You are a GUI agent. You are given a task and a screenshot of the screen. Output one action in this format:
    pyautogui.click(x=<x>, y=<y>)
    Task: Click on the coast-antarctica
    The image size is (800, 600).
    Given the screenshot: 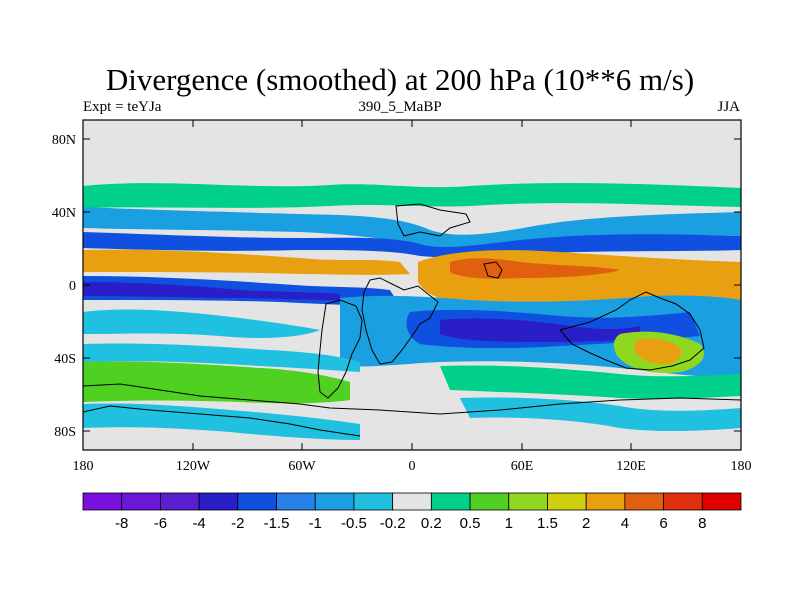 What is the action you would take?
    pyautogui.click(x=412, y=399)
    